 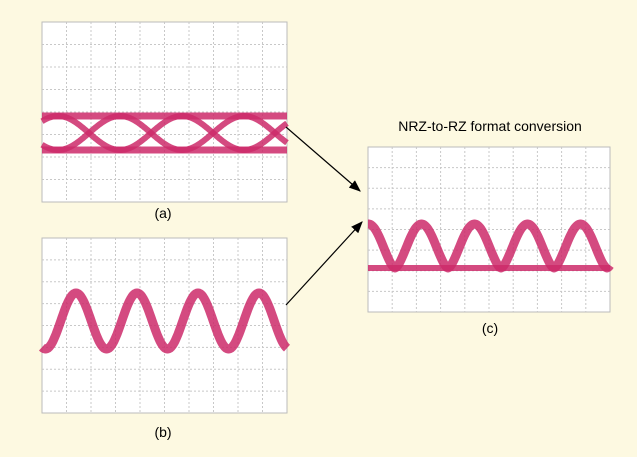 What do you see at coordinates (490, 126) in the screenshot?
I see `title: NRZ-to-RZ format conversion` at bounding box center [490, 126].